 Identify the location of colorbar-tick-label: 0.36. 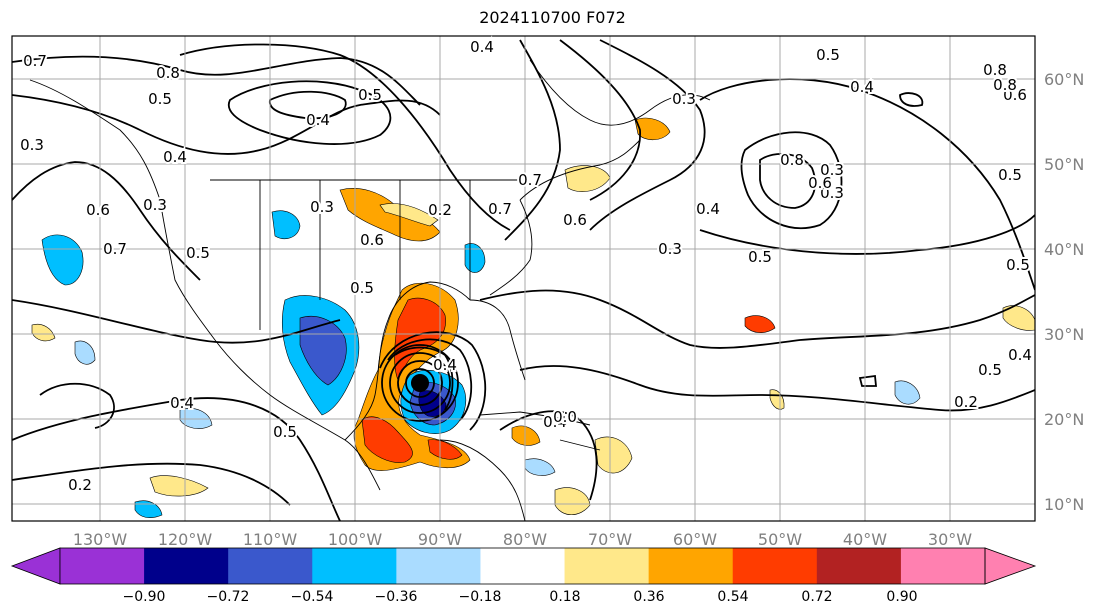
(648, 597).